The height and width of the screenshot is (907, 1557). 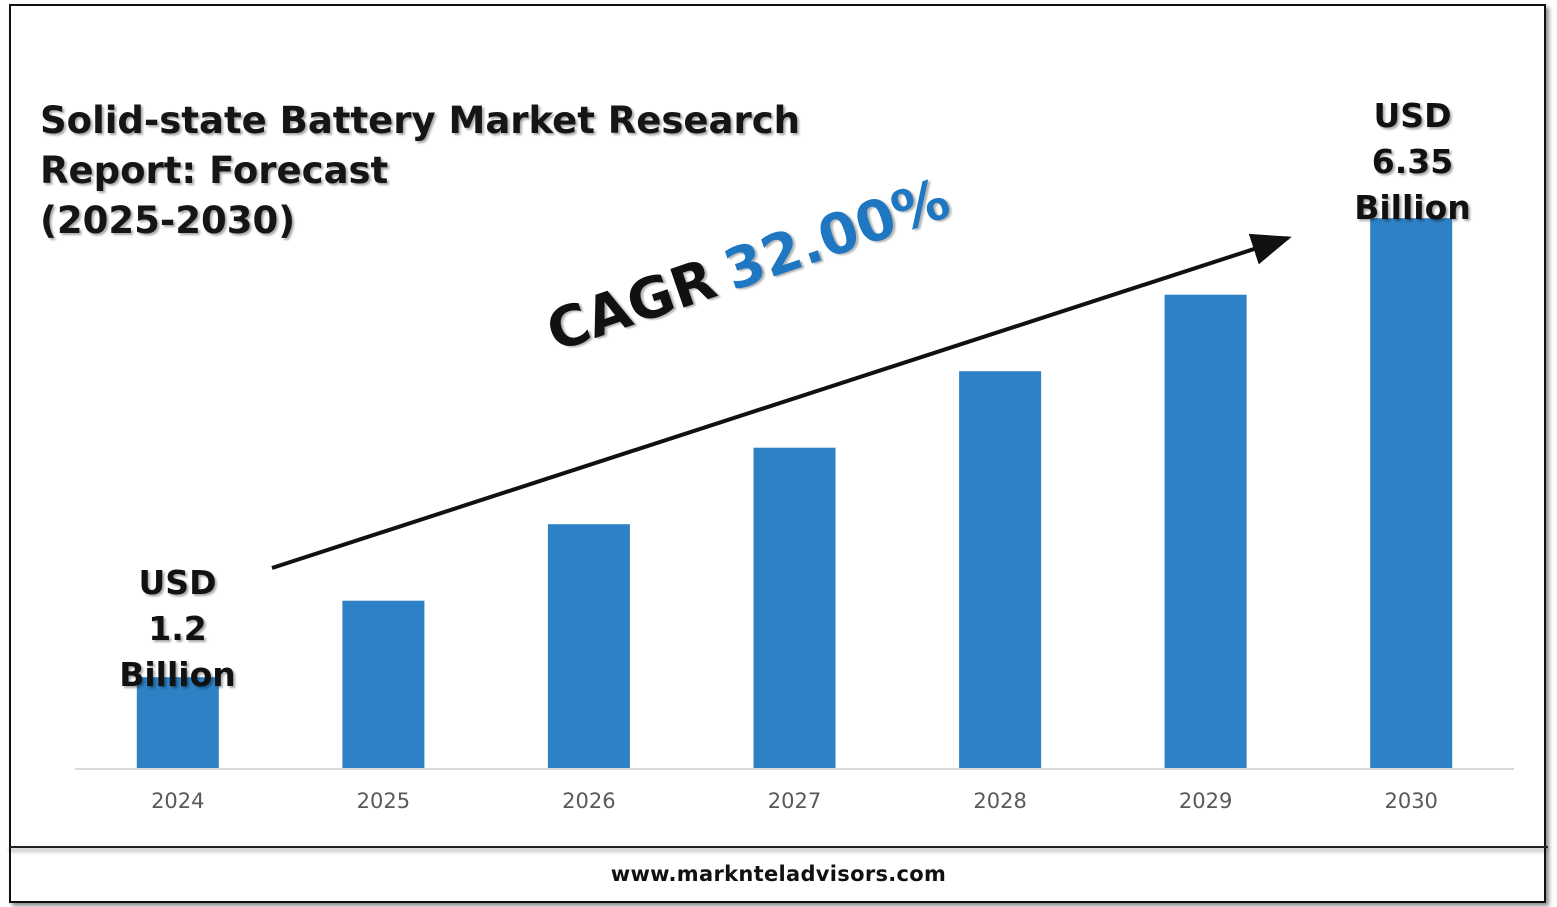 What do you see at coordinates (1411, 493) in the screenshot?
I see `bar-2030` at bounding box center [1411, 493].